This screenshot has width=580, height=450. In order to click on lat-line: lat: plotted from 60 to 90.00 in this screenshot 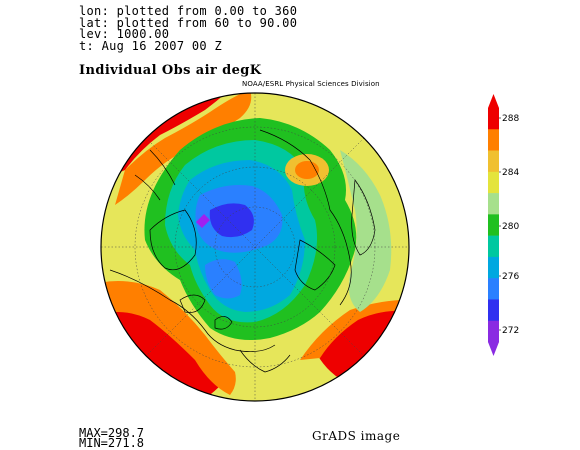, I will do `click(188, 22)`.